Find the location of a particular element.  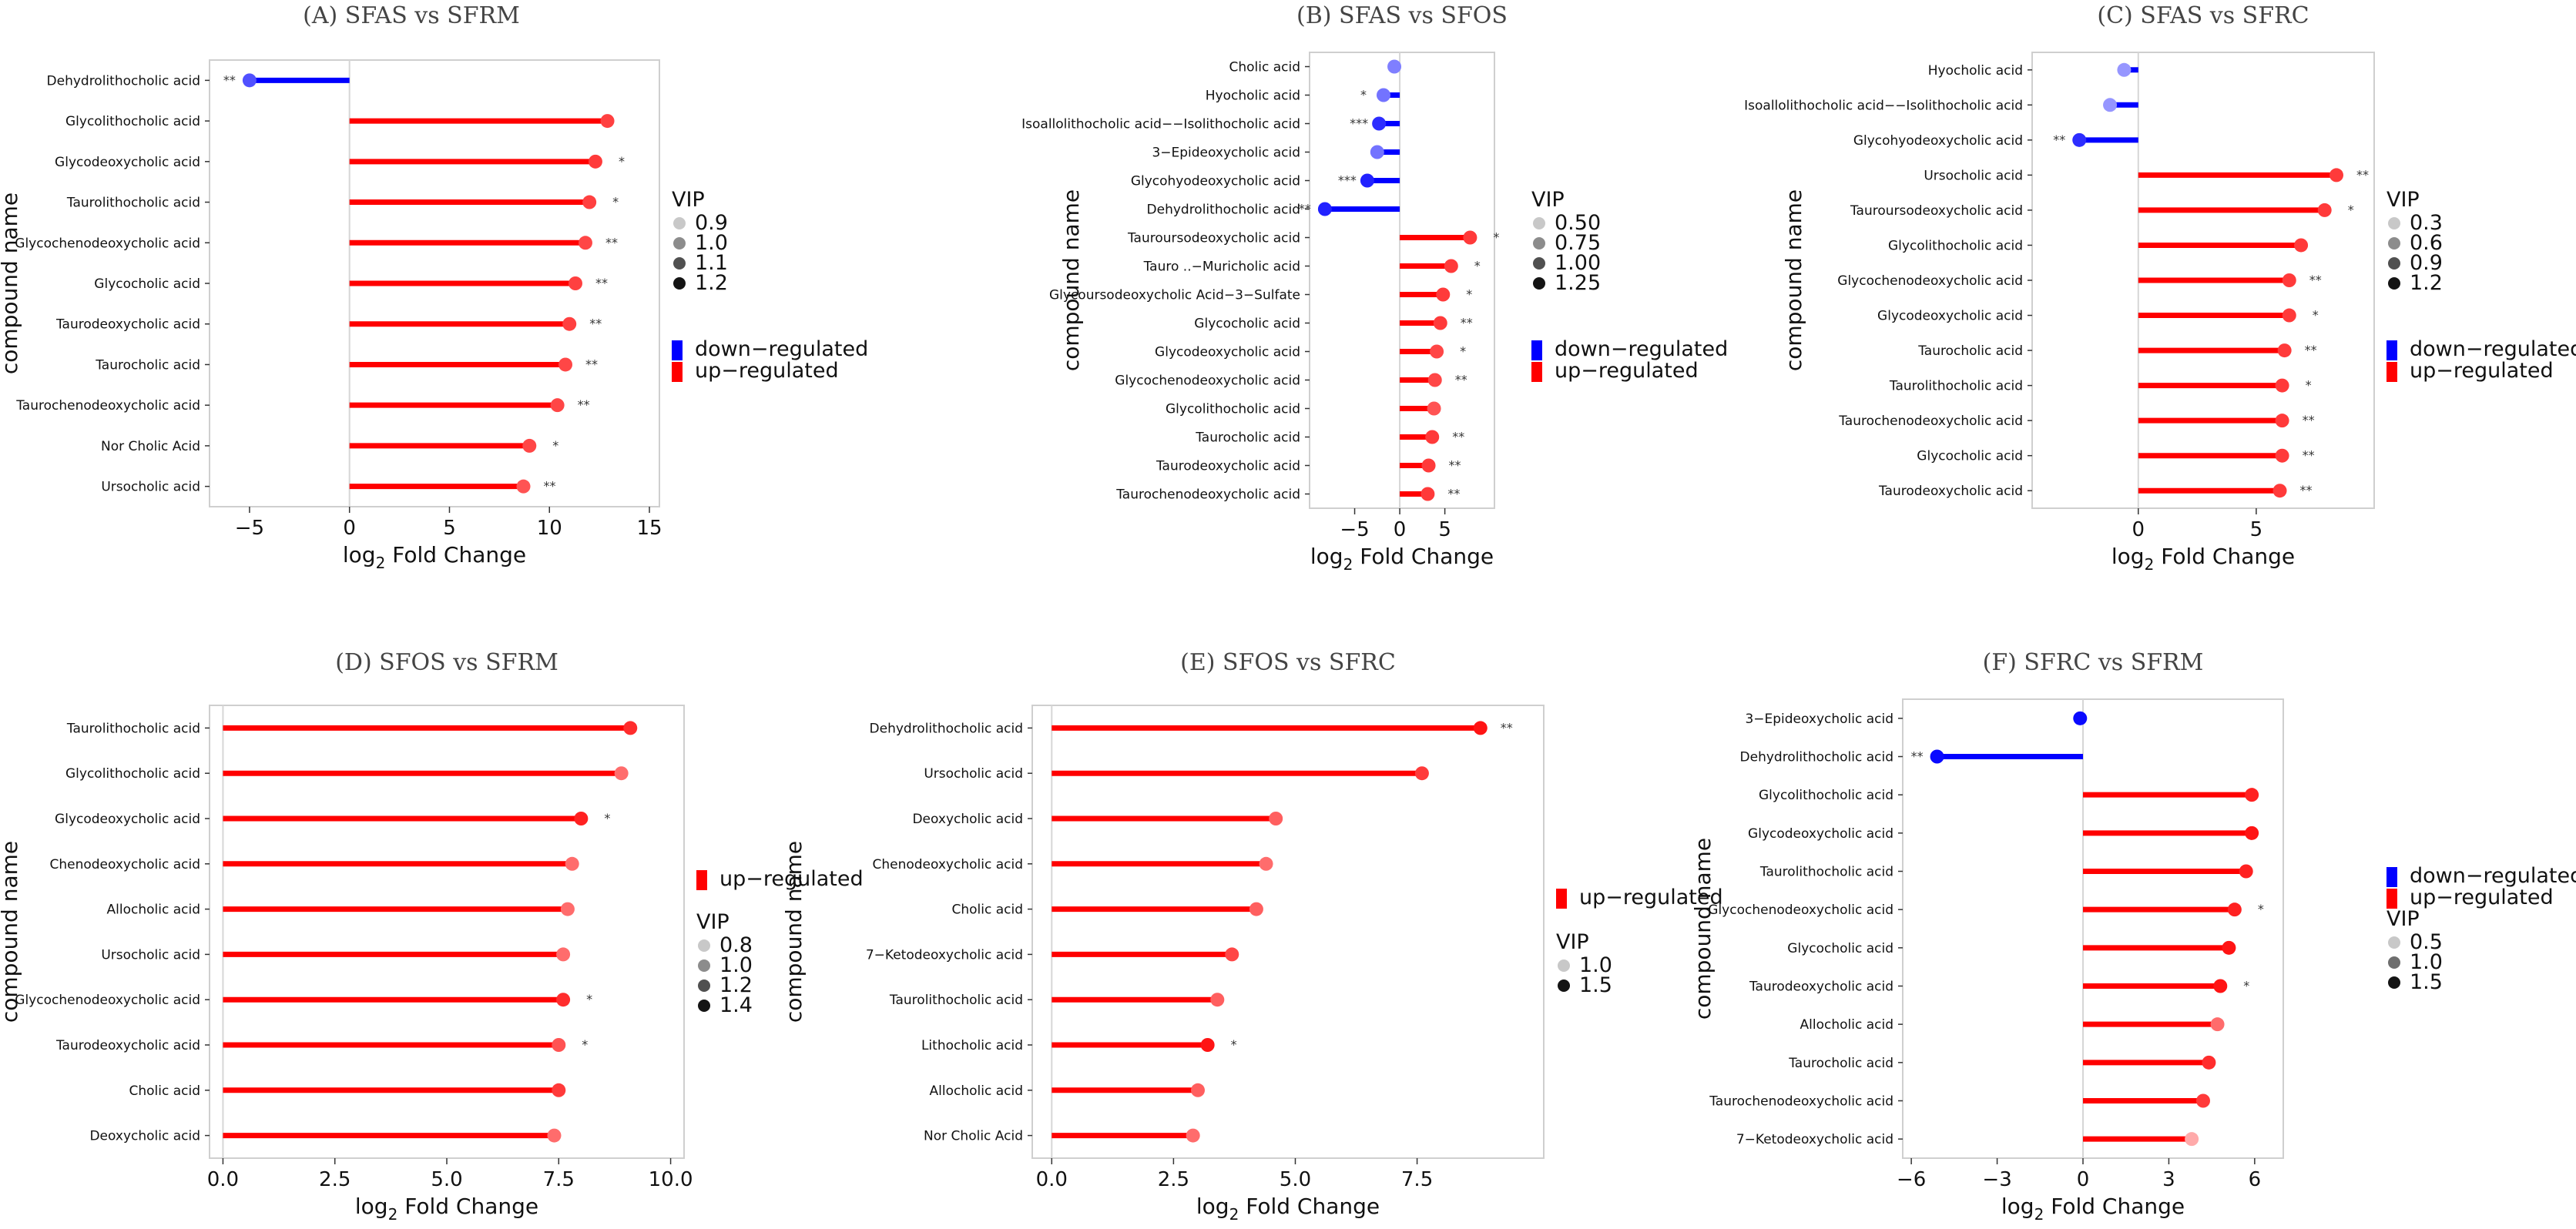

x-tick-label: 10.0 is located at coordinates (671, 1179).